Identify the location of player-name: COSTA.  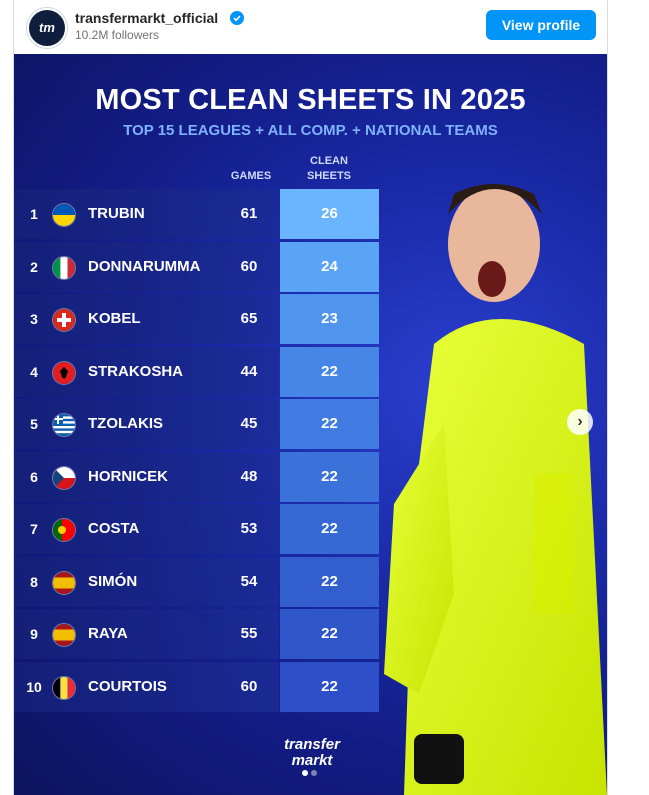
(114, 528).